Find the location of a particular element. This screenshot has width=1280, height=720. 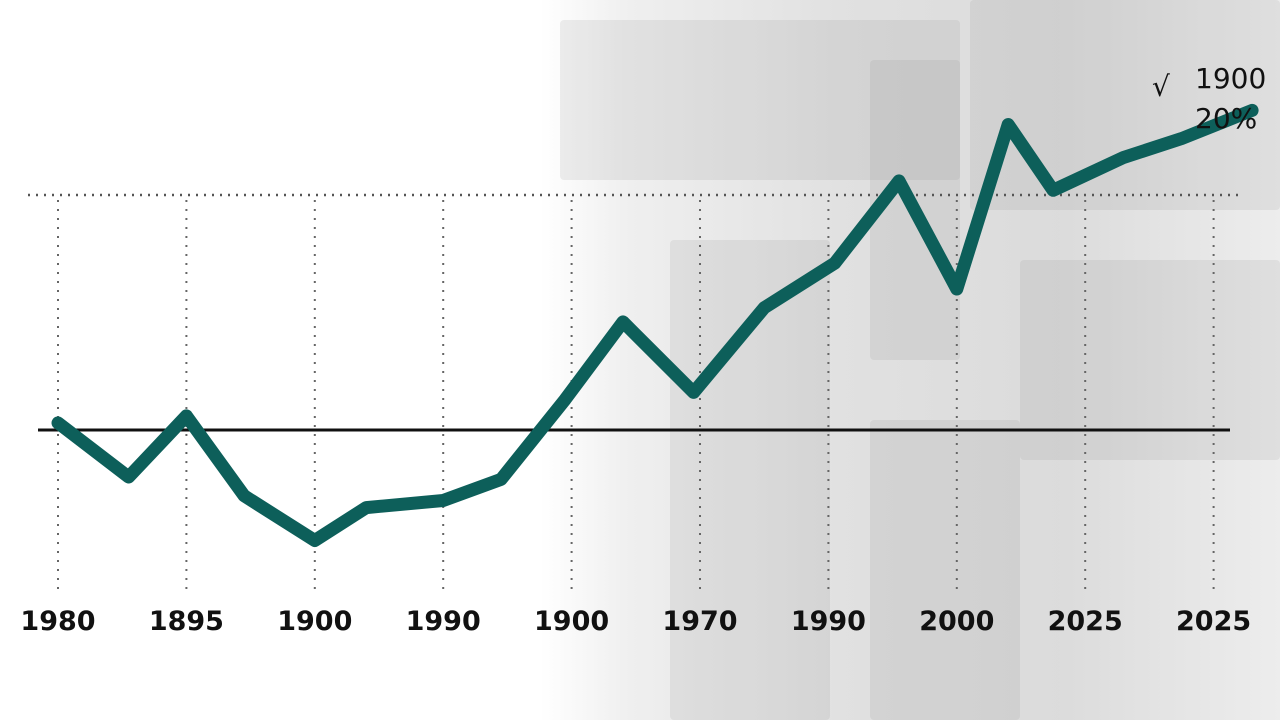

annotation-year: 1900 is located at coordinates (1230, 78).